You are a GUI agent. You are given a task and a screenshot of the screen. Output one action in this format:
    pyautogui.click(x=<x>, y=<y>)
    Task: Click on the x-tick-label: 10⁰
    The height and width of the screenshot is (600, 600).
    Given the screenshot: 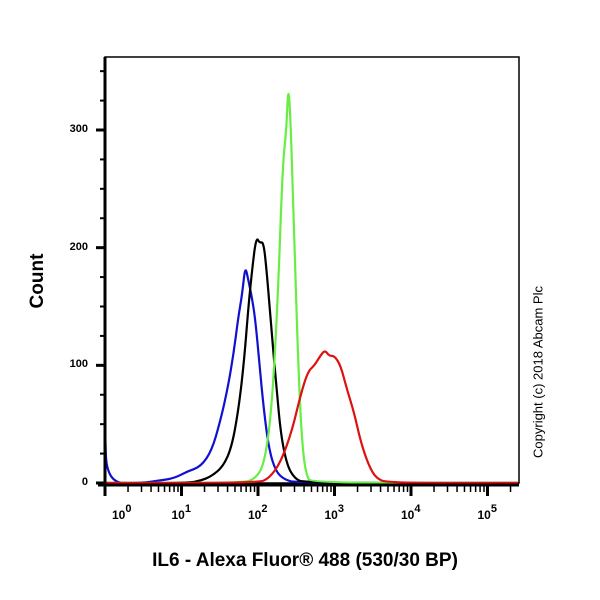 What is the action you would take?
    pyautogui.click(x=122, y=512)
    